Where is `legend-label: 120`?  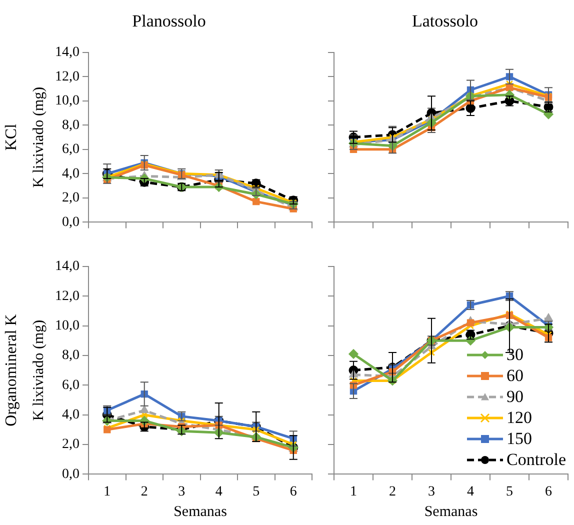 legend-label: 120 is located at coordinates (519, 417).